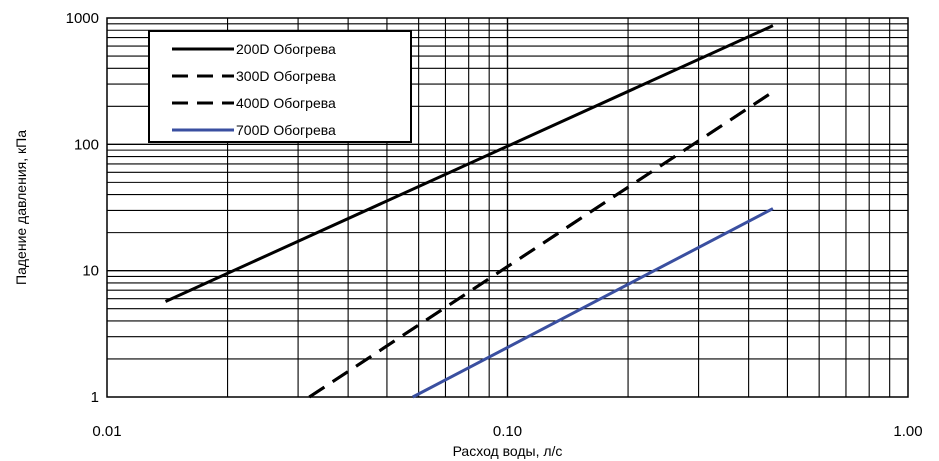 The image size is (939, 461). Describe the element at coordinates (508, 451) in the screenshot. I see `x-axis-title: Расход воды, л/с` at that location.